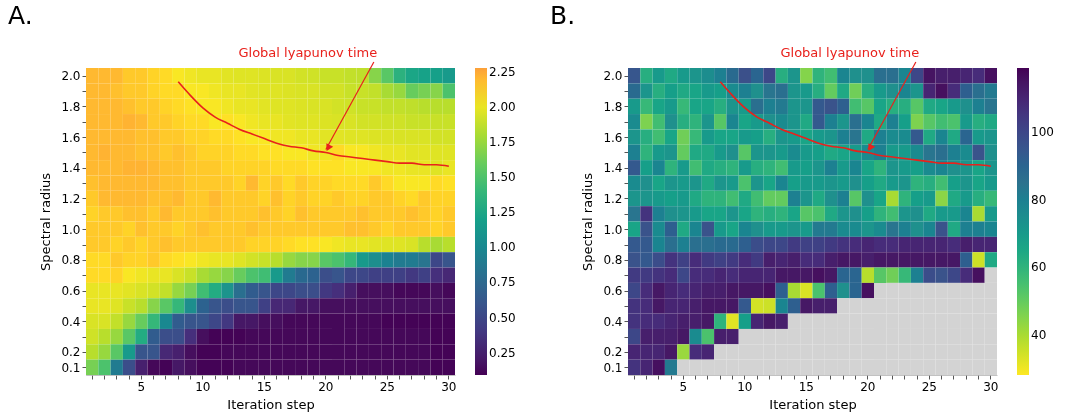 The width and height of the screenshot is (1065, 412). Describe the element at coordinates (502, 142) in the screenshot. I see `color-bar-label: 1.75` at that location.